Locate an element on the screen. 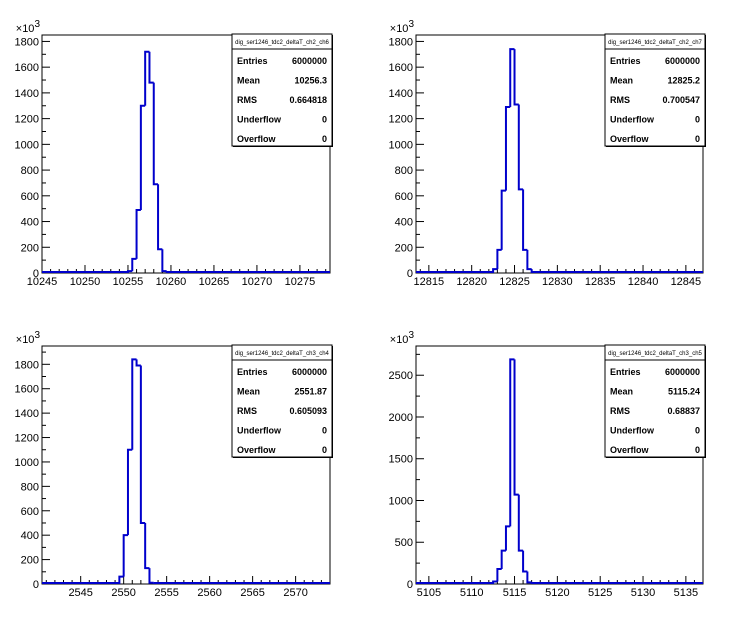 The height and width of the screenshot is (622, 746). x-tick-label: 10265 is located at coordinates (214, 282).